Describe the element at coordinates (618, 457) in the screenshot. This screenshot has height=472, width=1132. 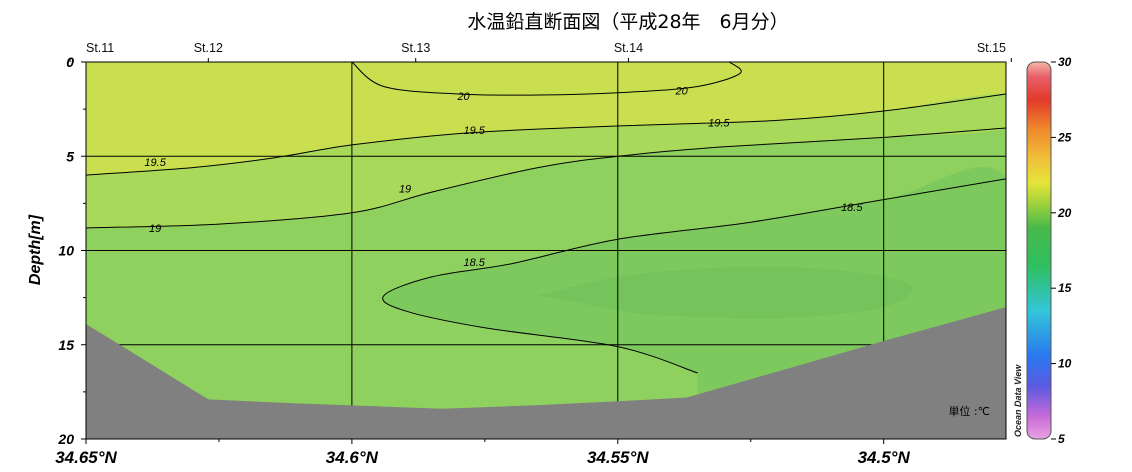
I see `x-tick-label: 34.55°N` at that location.